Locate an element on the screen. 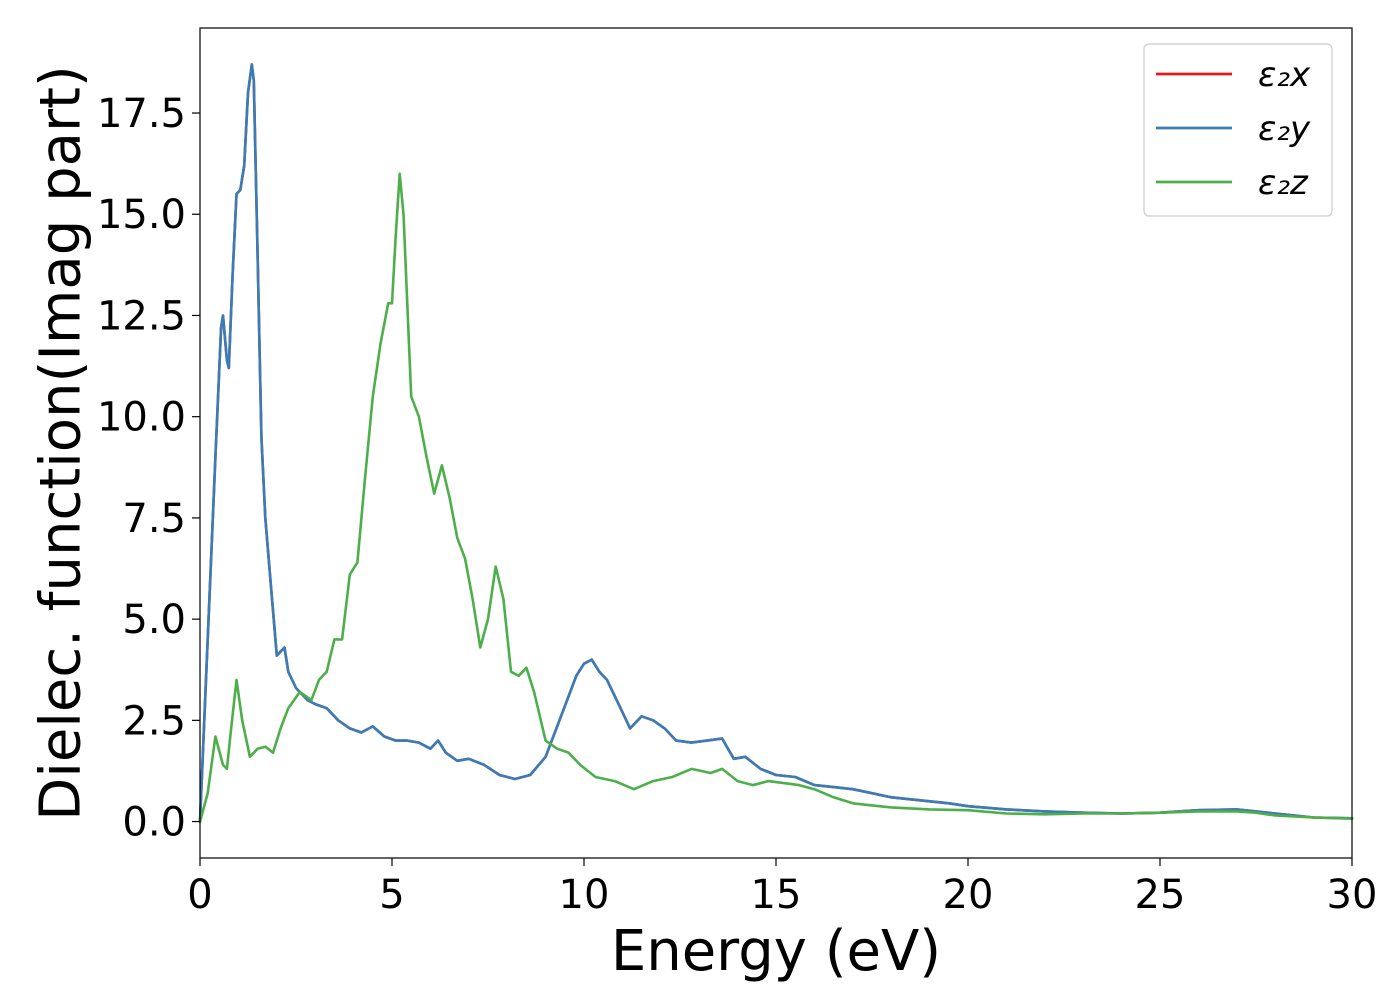 The height and width of the screenshot is (1000, 1400). y-tick-label: 0.0 is located at coordinates (154, 823).